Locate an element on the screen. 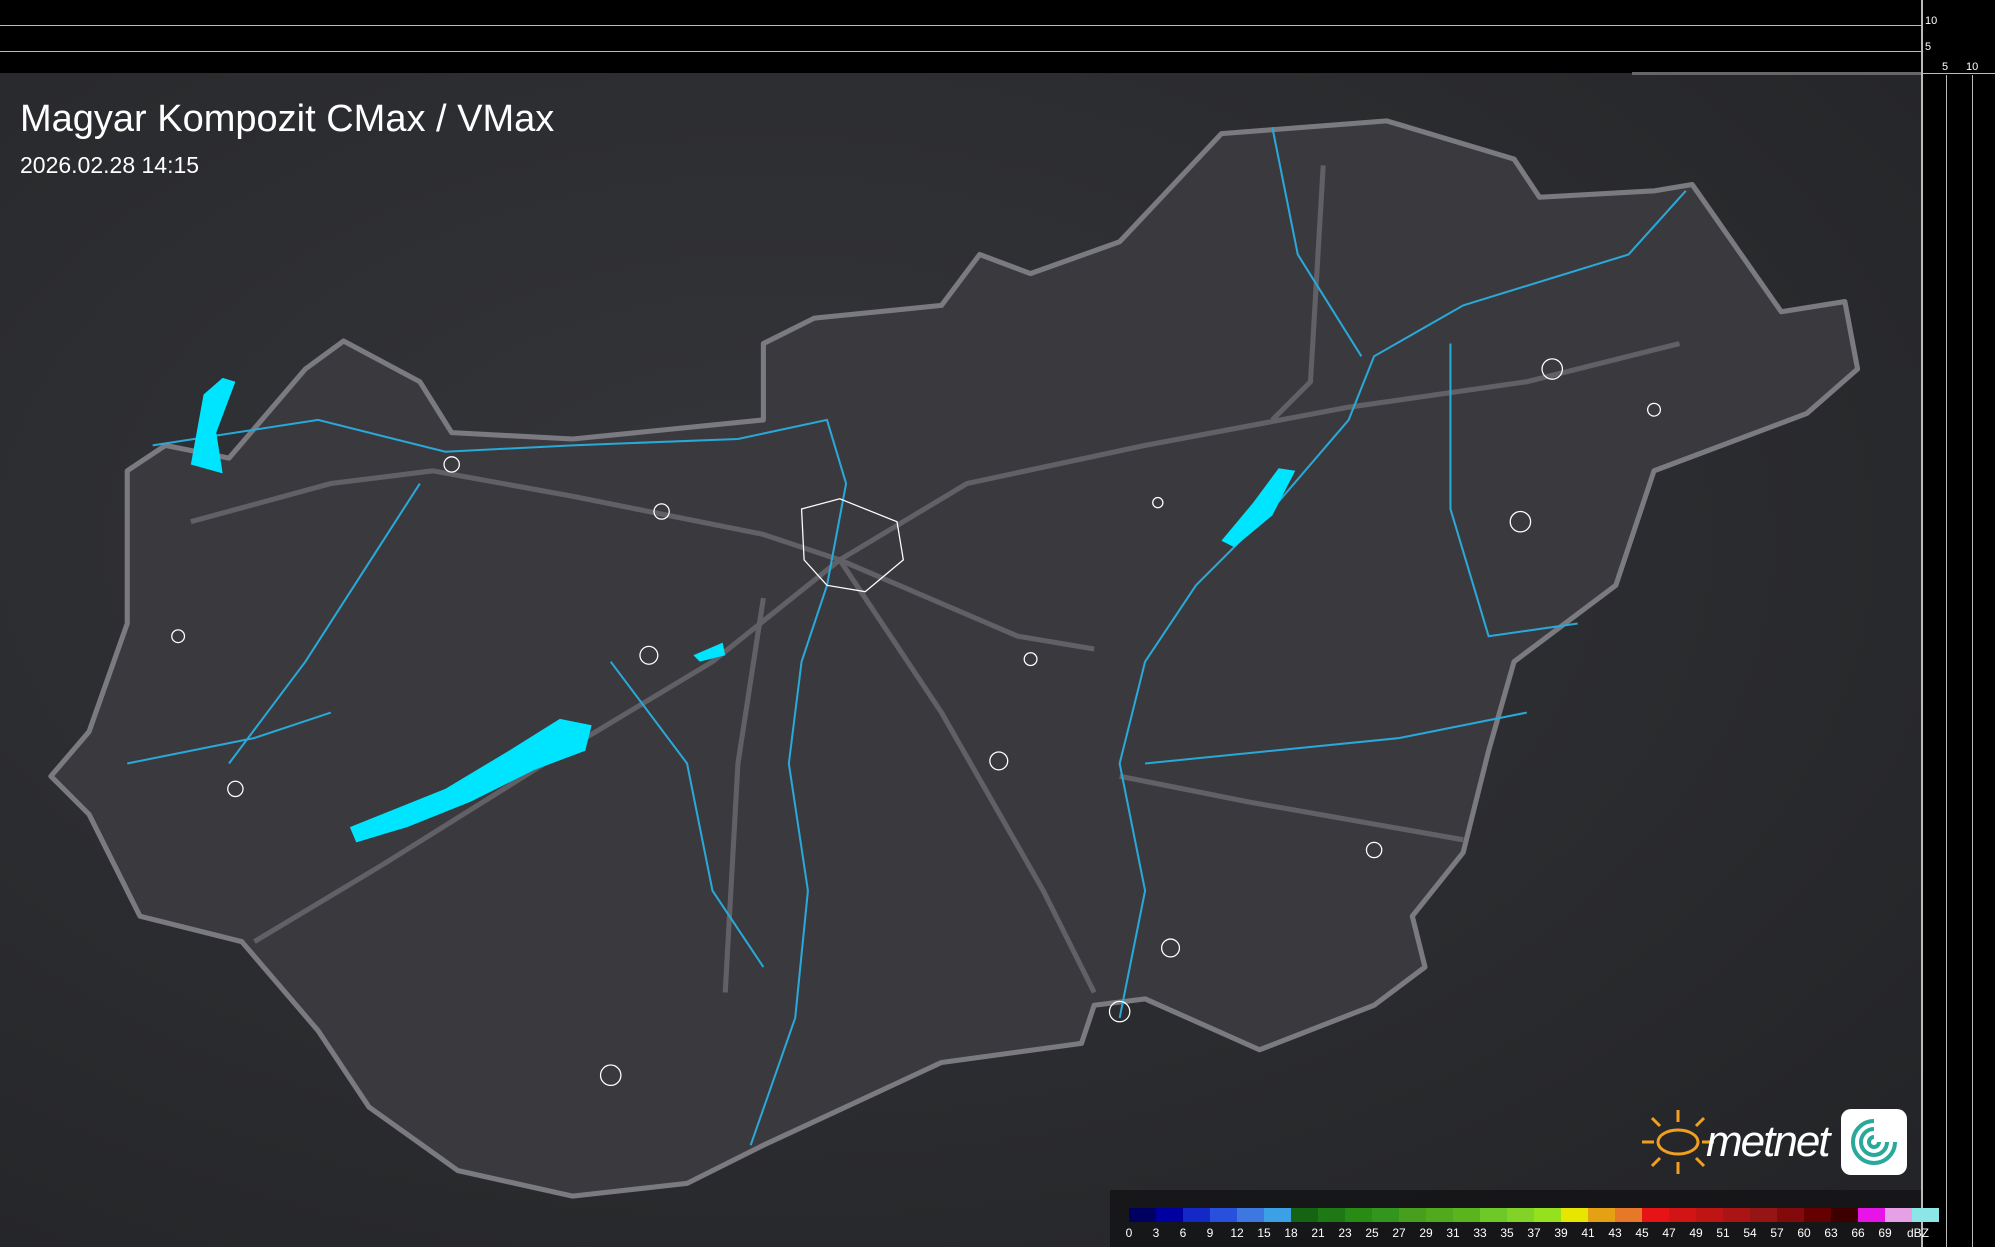  sun-icon is located at coordinates (1678, 1142).